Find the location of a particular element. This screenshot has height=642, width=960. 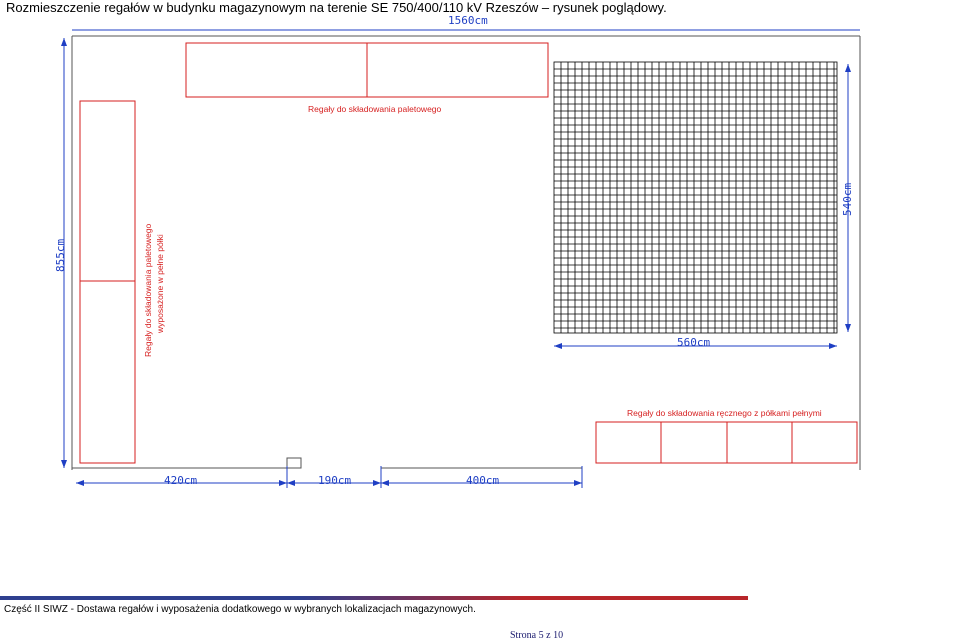

storage-grid is located at coordinates (695, 197).